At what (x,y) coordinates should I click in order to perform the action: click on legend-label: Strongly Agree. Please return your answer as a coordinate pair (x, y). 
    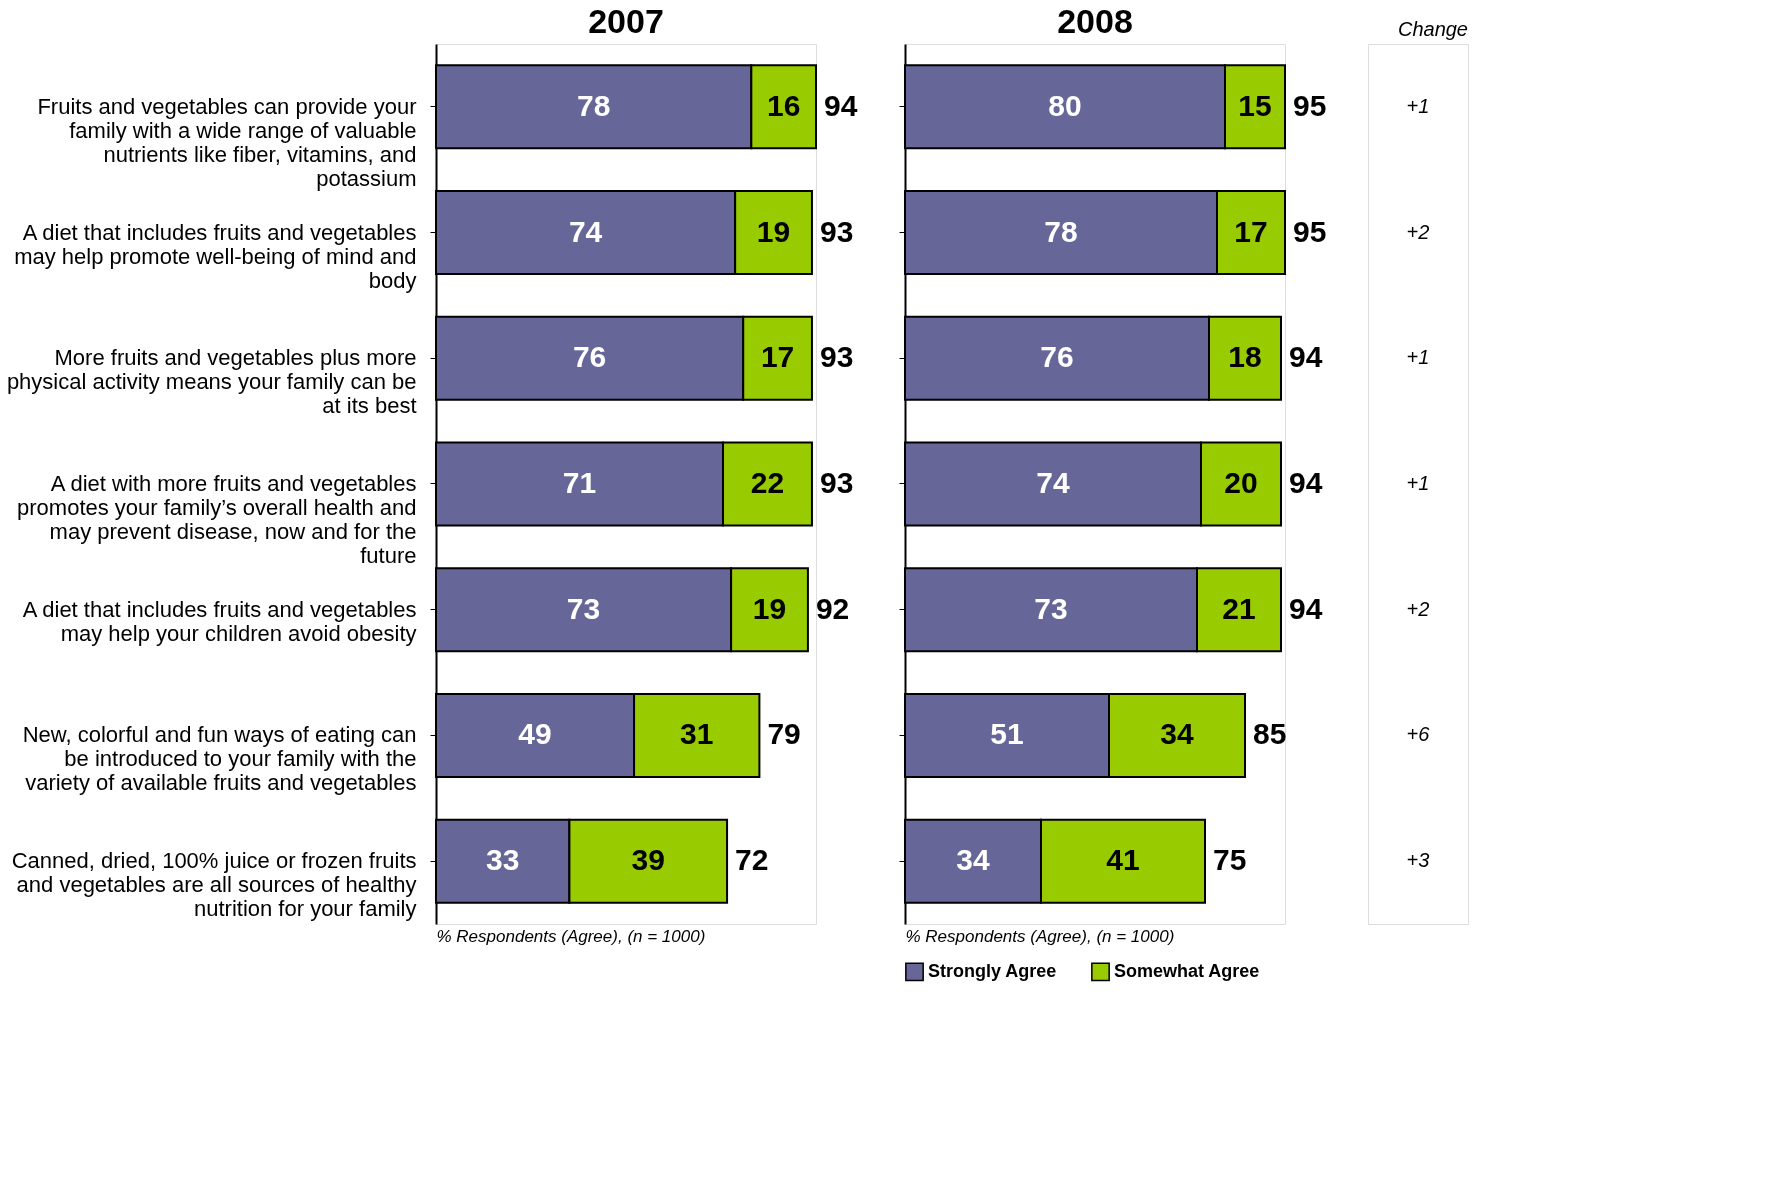
    Looking at the image, I should click on (992, 970).